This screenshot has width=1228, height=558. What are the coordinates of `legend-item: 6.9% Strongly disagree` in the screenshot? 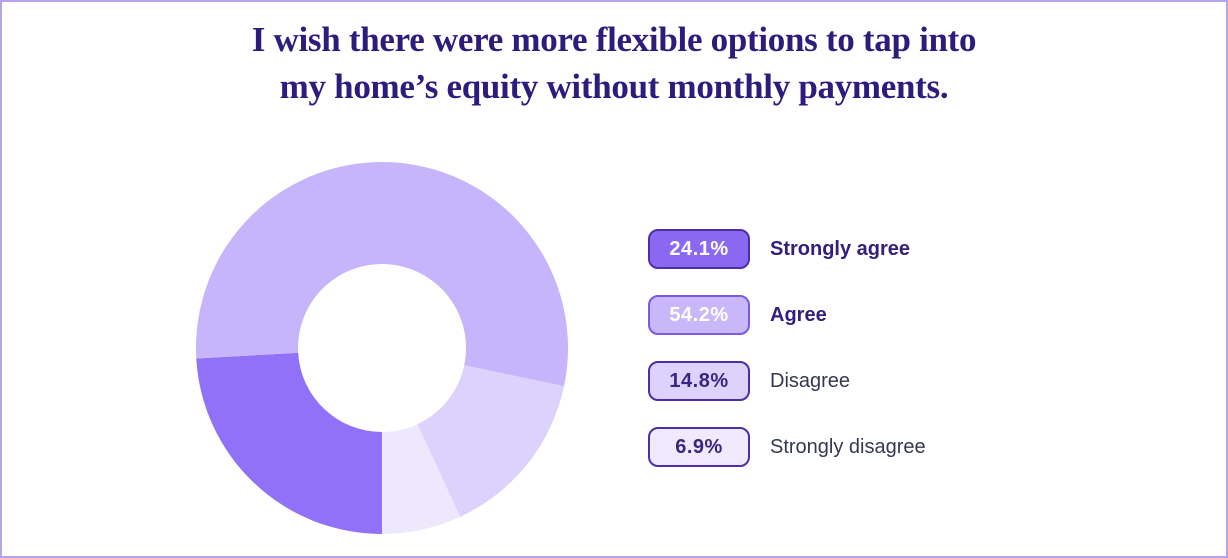 It's located at (787, 447).